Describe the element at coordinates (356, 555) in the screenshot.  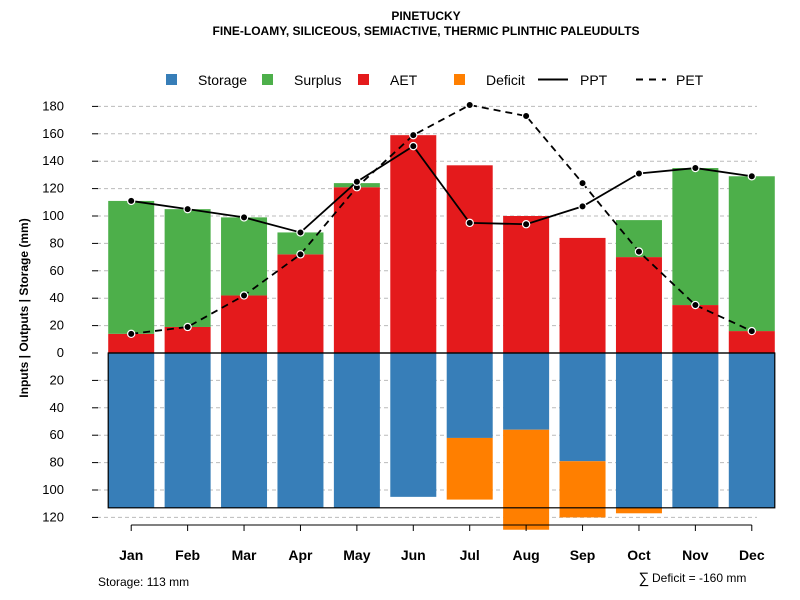
I see `x-tick-label: May` at that location.